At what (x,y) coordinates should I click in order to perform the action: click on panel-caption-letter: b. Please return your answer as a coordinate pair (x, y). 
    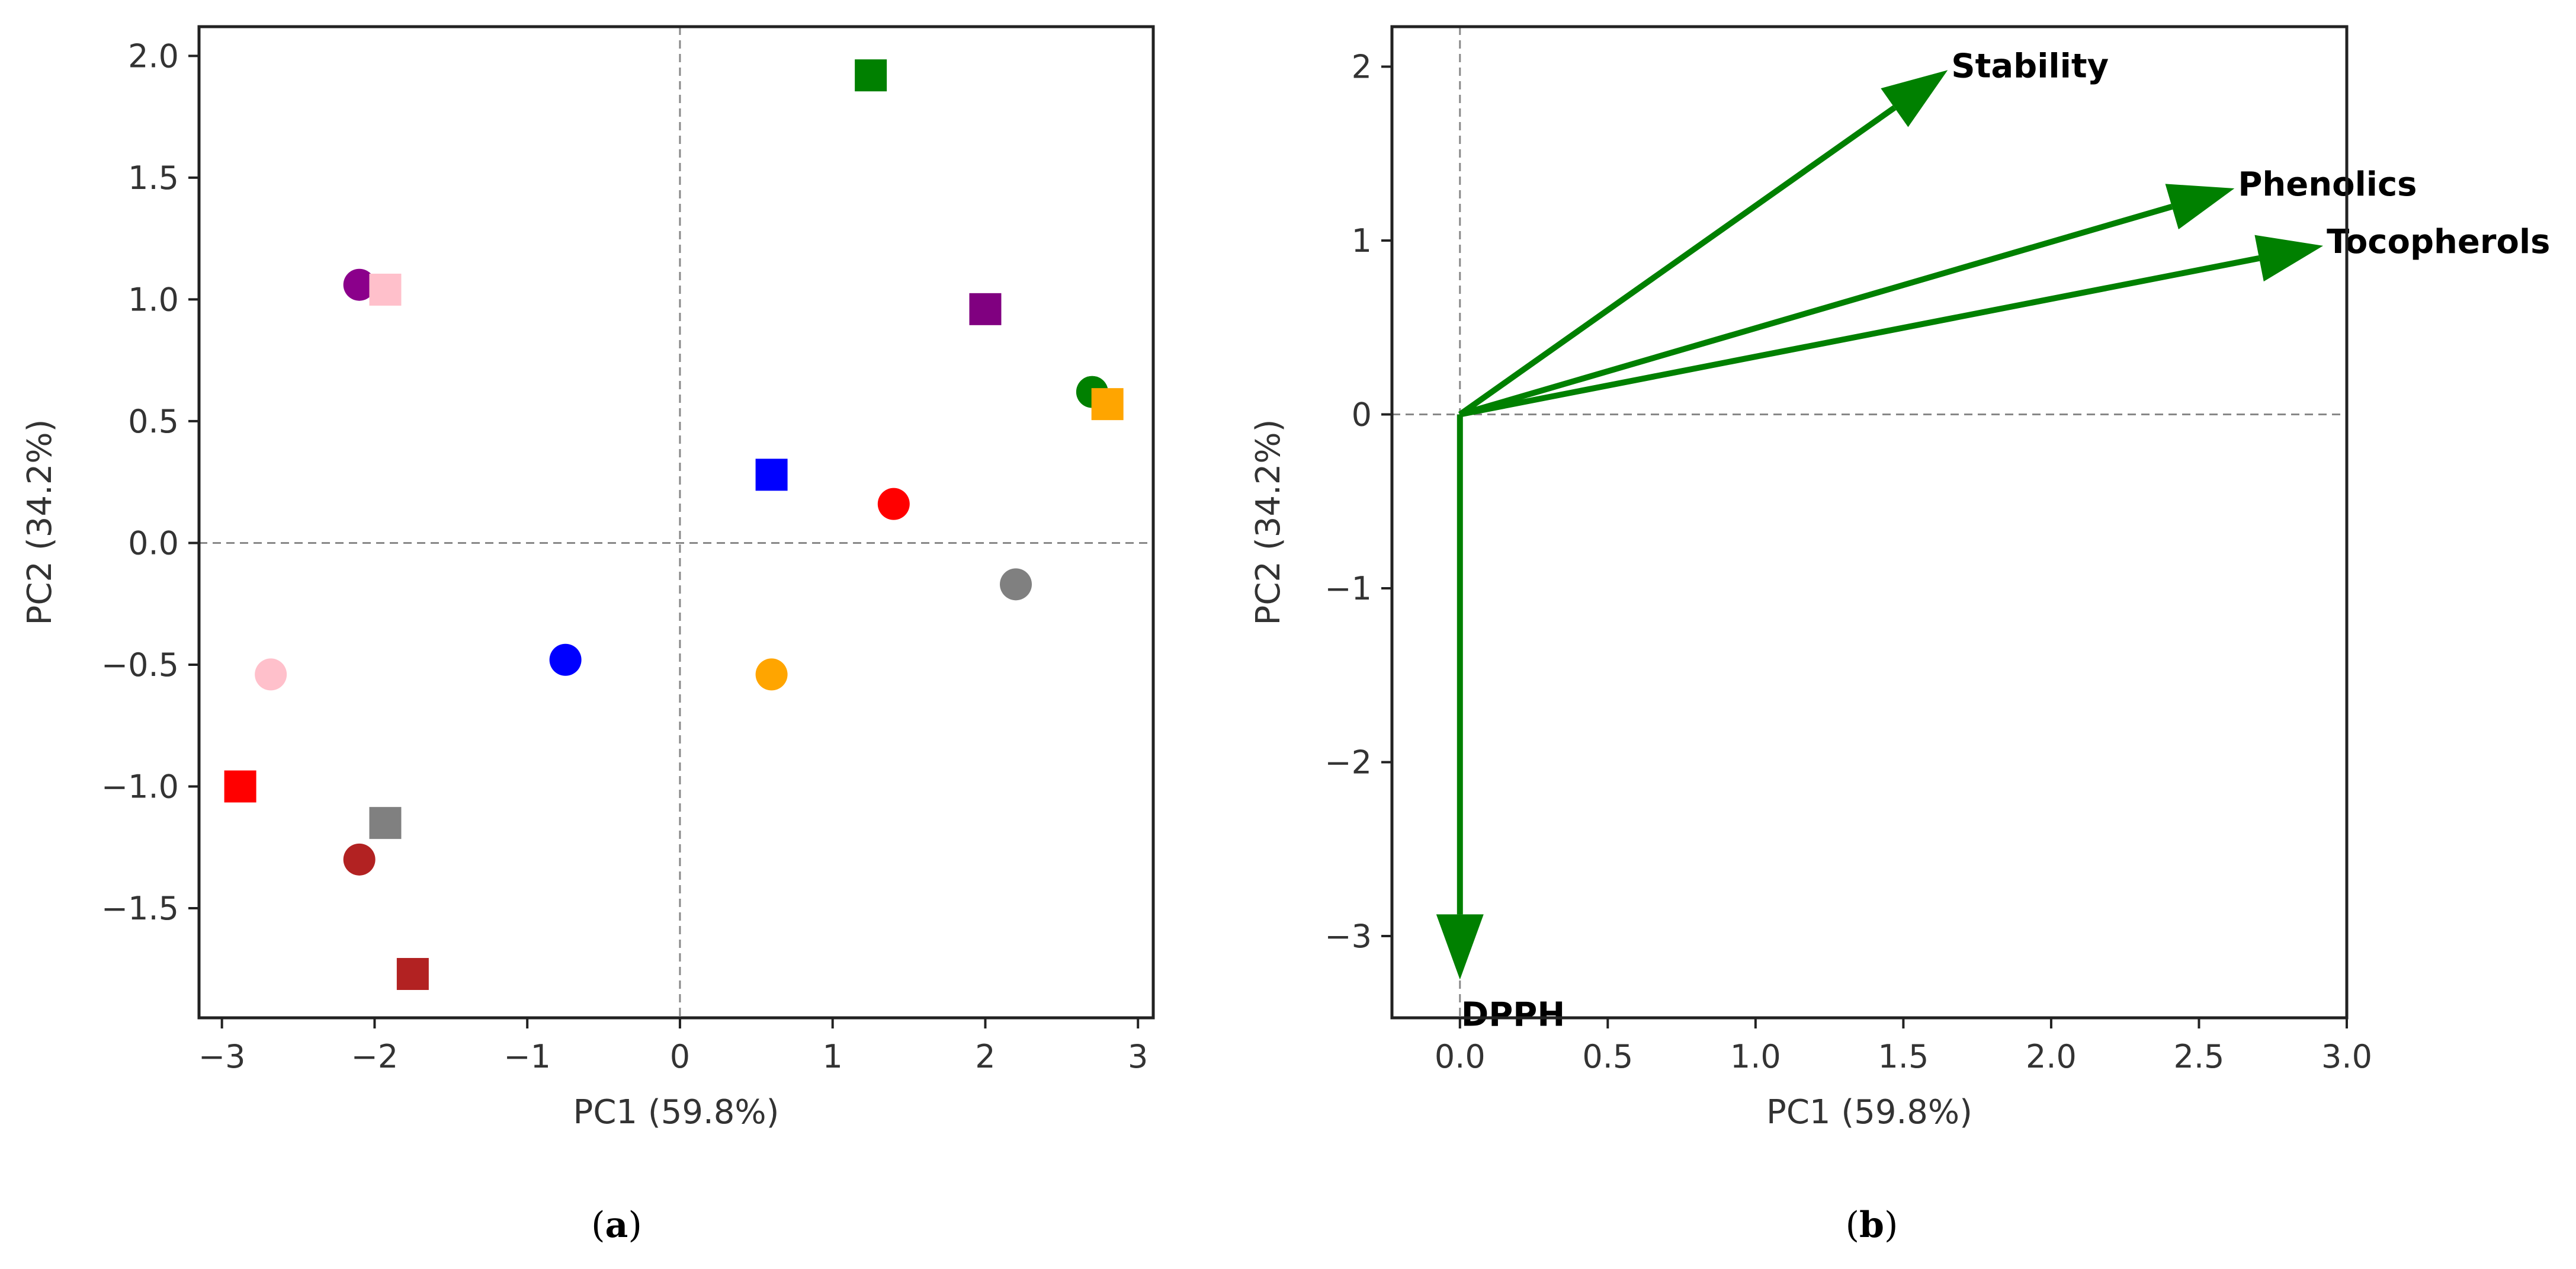
    Looking at the image, I should click on (1871, 1225).